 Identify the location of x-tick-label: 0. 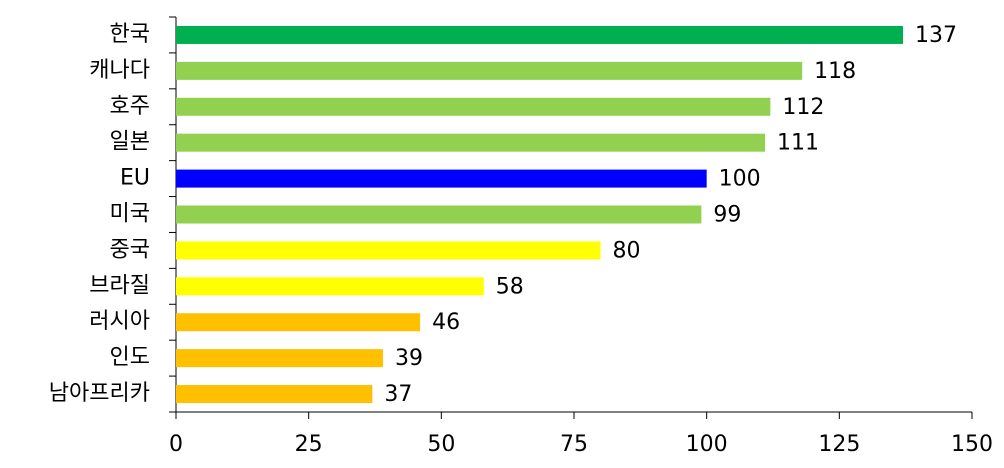
(176, 444).